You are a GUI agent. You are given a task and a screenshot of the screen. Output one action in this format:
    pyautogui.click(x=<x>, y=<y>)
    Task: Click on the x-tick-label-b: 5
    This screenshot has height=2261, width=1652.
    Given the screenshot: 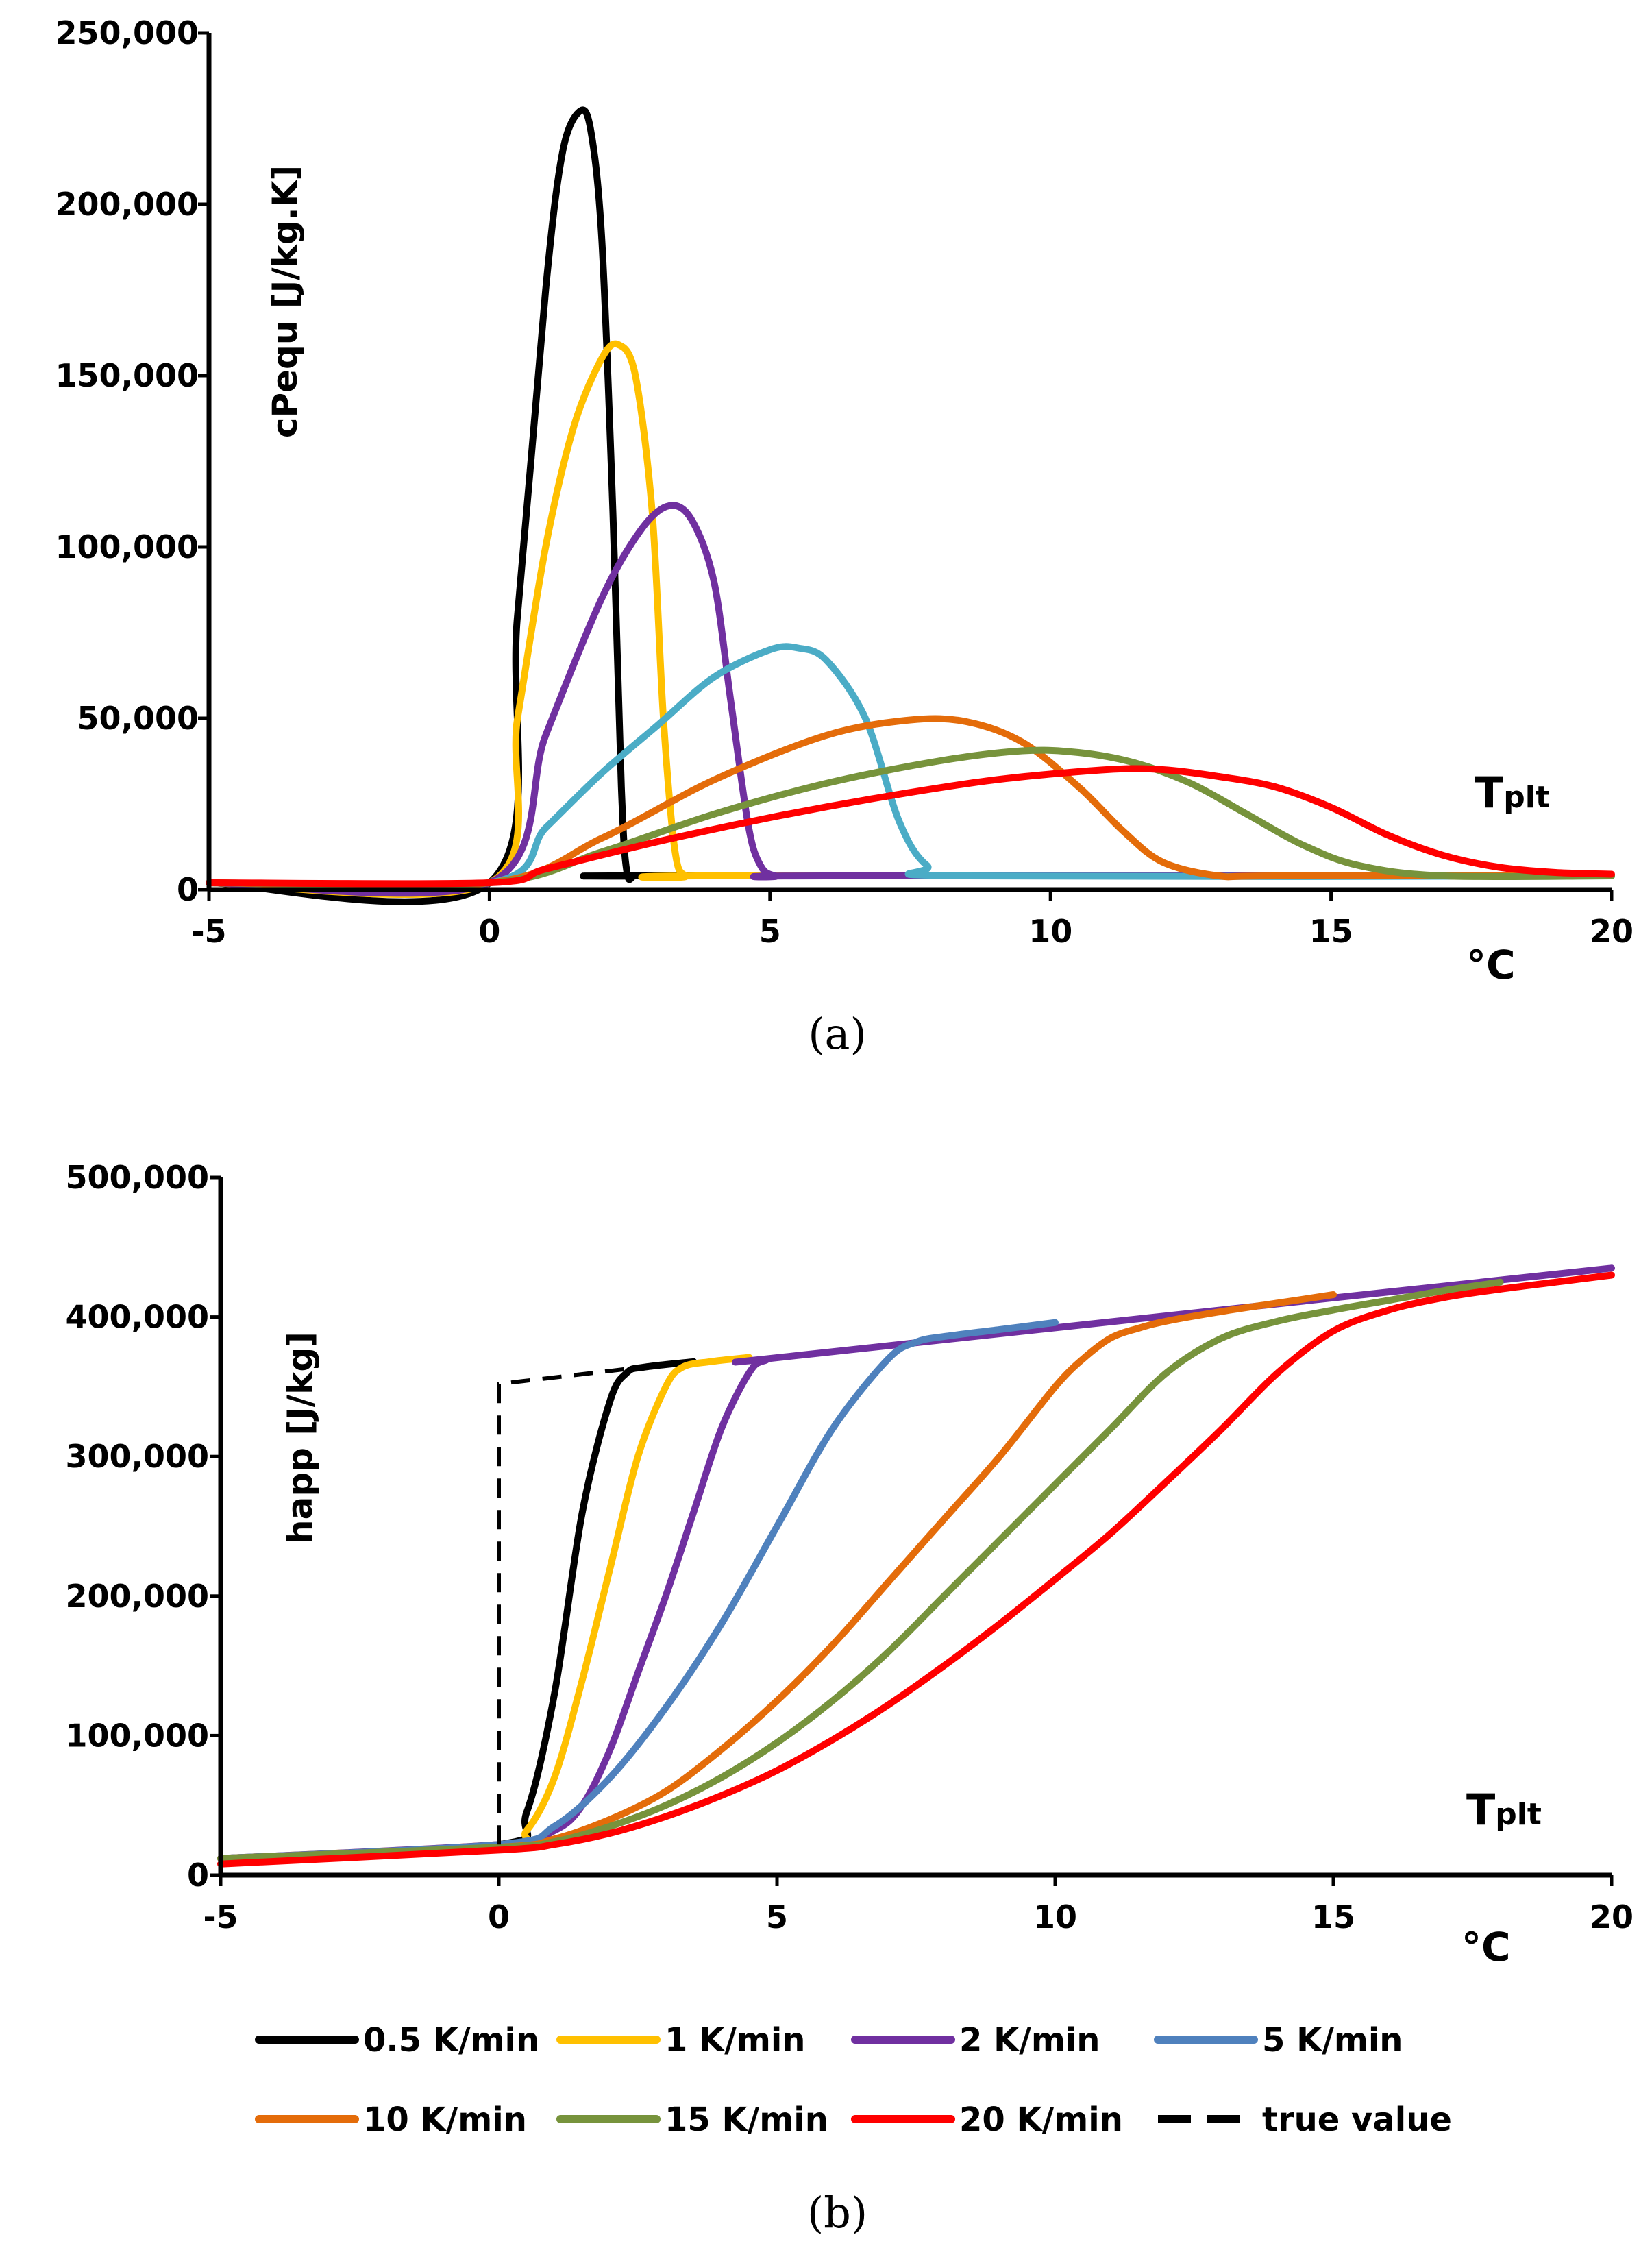 What is the action you would take?
    pyautogui.click(x=777, y=1917)
    